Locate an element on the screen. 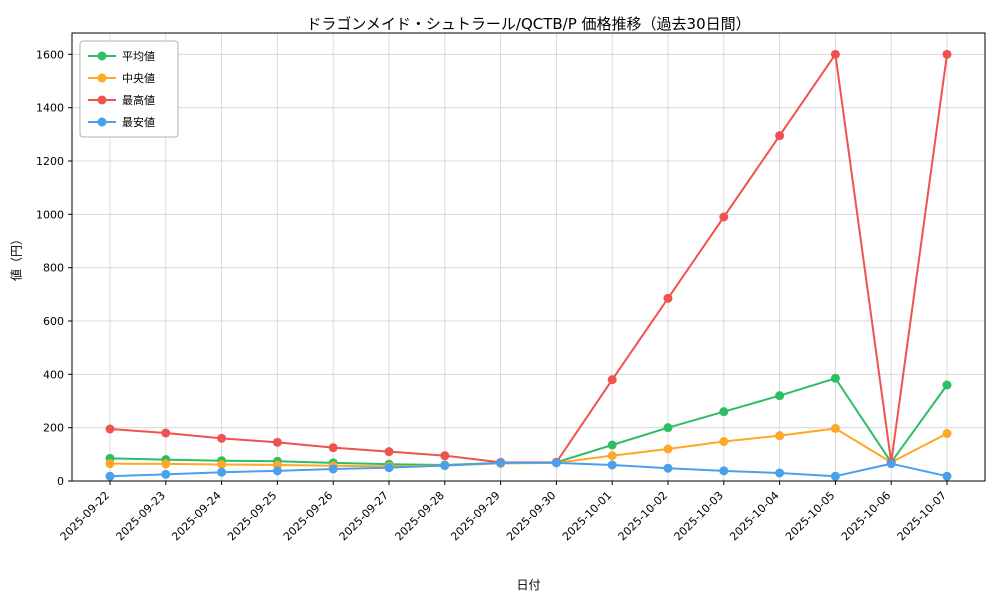 The image size is (1000, 600). y-tick-label: 600 is located at coordinates (53, 321).